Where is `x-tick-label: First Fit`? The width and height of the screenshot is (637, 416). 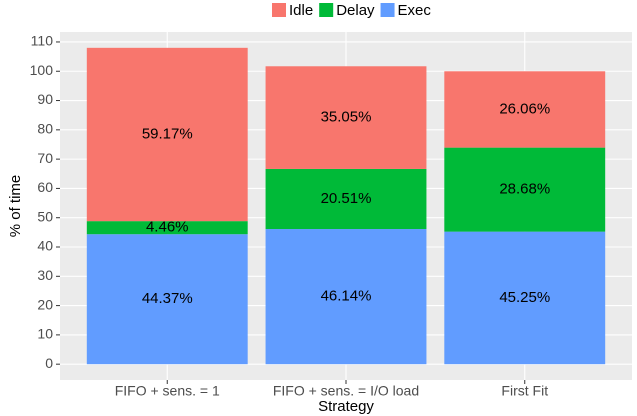
x-tick-label: First Fit is located at coordinates (524, 391).